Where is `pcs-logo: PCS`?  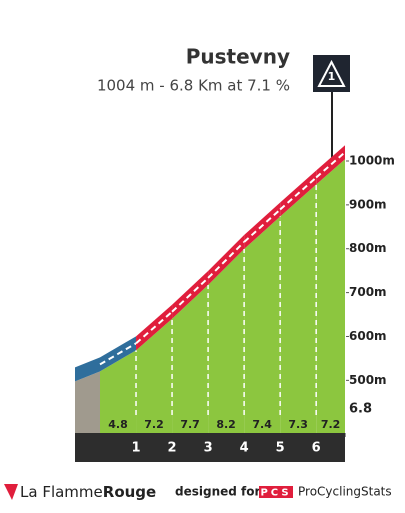 pcs-logo: PCS is located at coordinates (275, 493).